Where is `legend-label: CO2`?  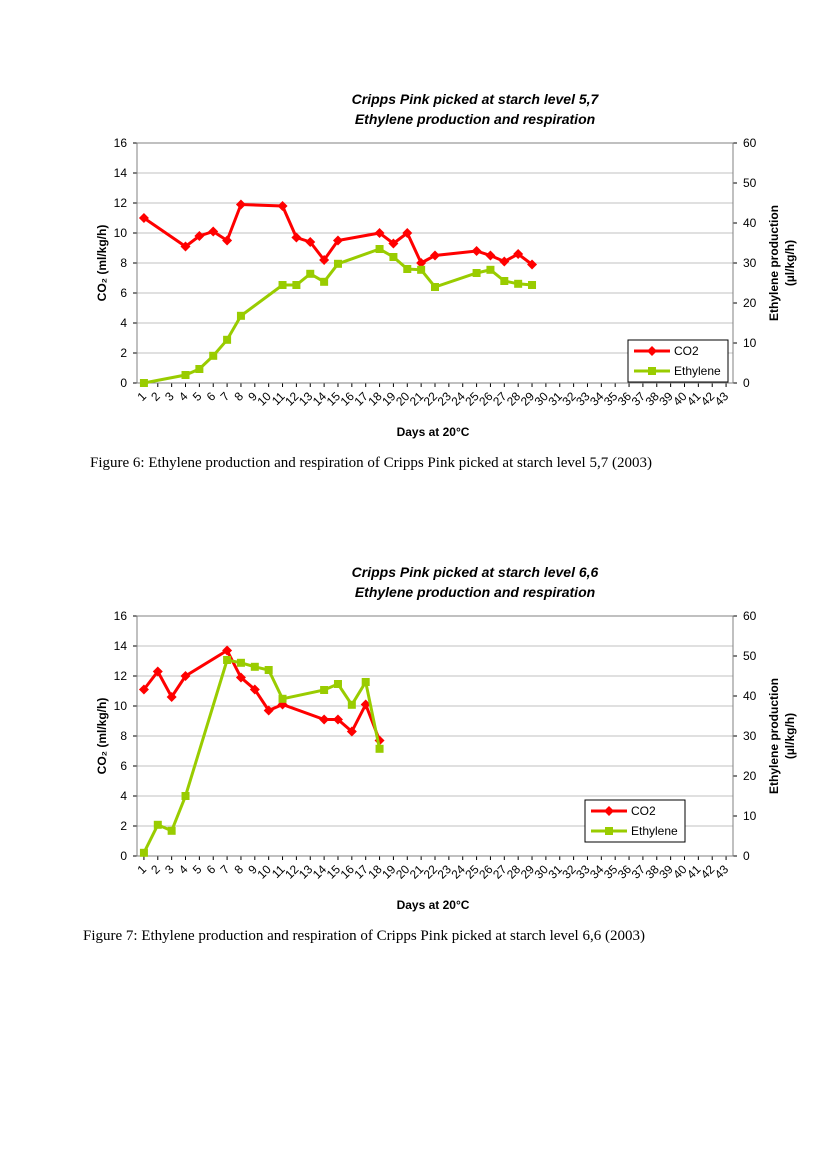
legend-label: CO2 is located at coordinates (643, 811).